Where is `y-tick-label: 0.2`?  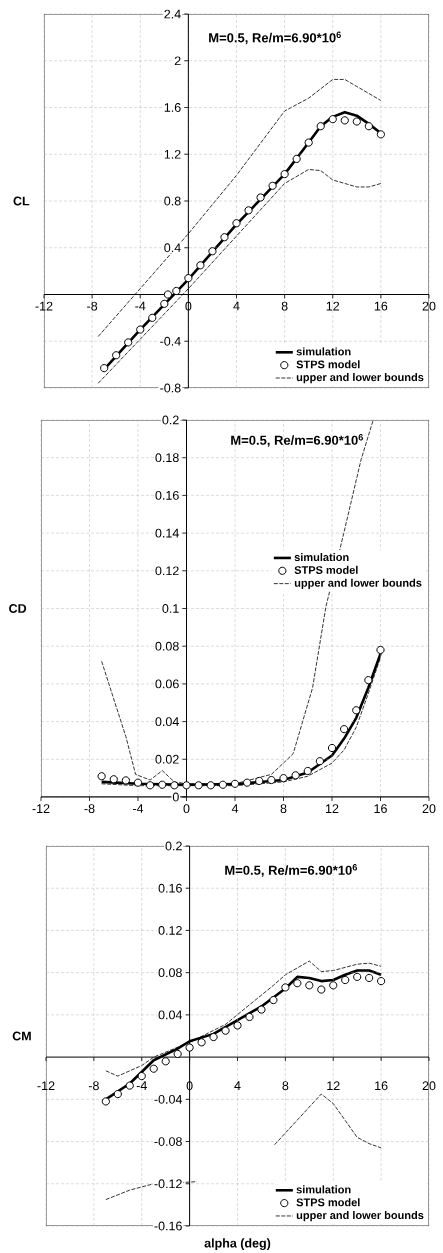
y-tick-label: 0.2 is located at coordinates (173, 846).